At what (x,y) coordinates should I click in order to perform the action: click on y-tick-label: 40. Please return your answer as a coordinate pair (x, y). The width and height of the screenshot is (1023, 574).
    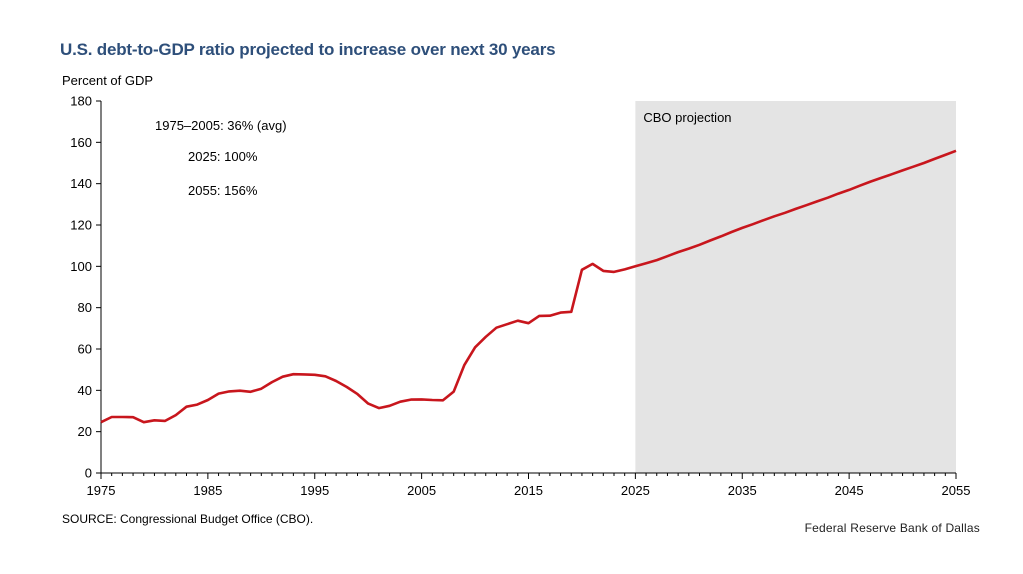
    Looking at the image, I should click on (85, 390).